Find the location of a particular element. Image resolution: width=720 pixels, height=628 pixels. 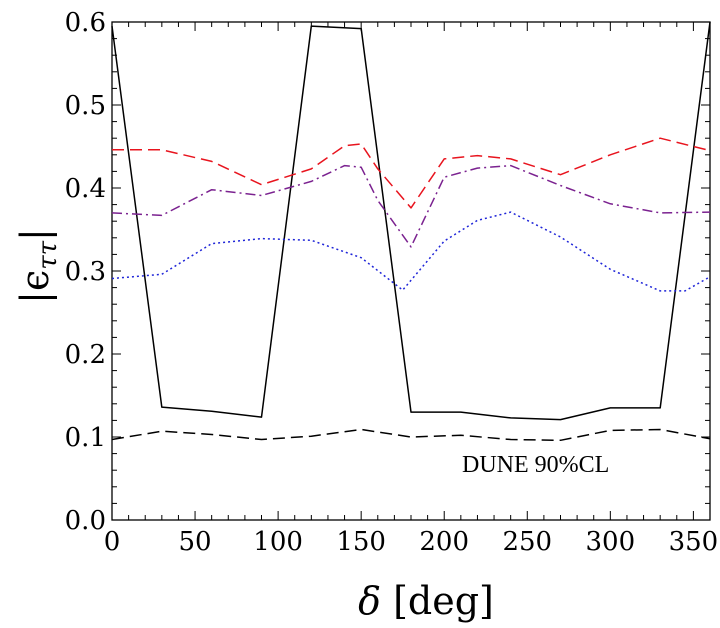

chart-annotation: DUNE 90%CL is located at coordinates (535, 465).